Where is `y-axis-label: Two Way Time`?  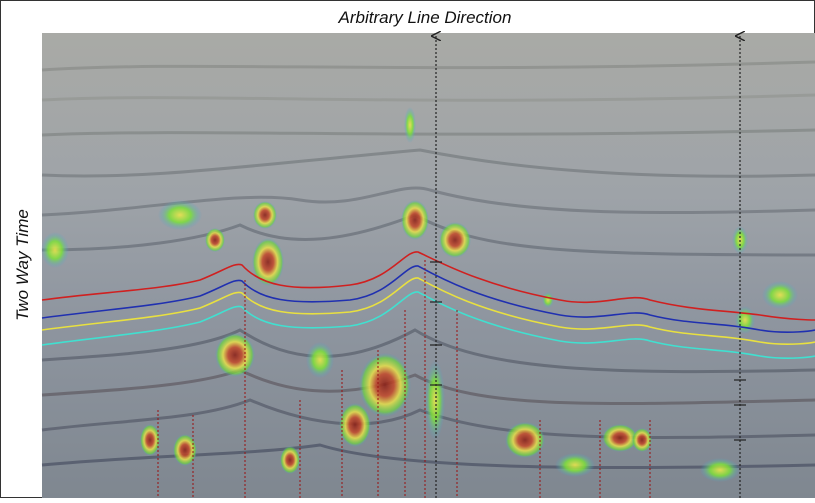 y-axis-label: Two Way Time is located at coordinates (22, 265).